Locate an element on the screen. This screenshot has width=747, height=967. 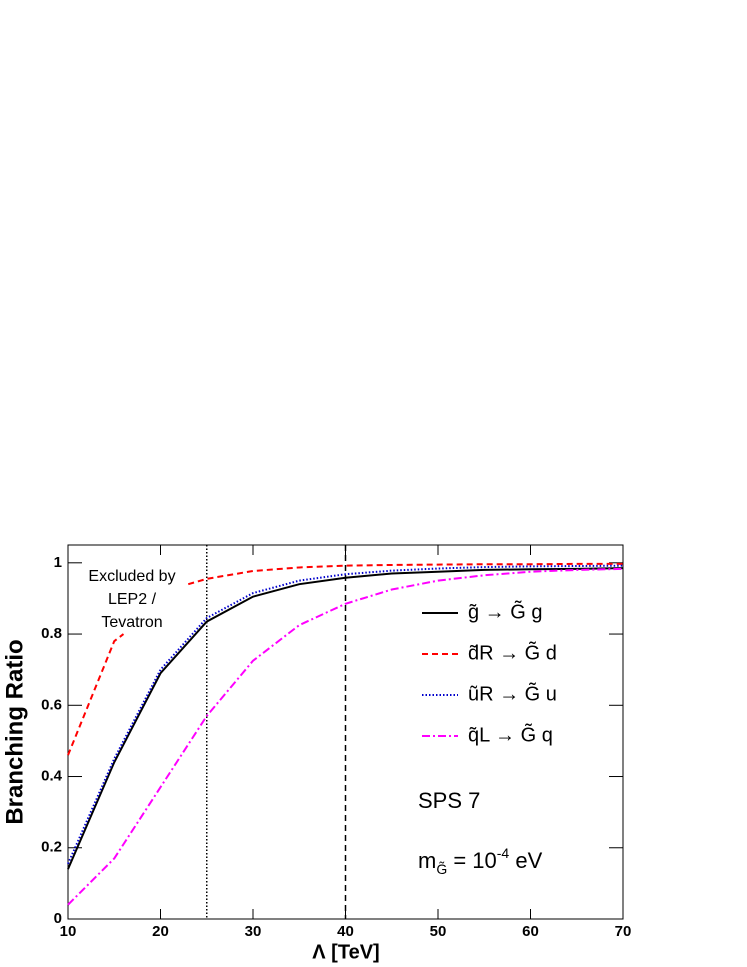
y-axis-title: Branching Ratio is located at coordinates (14, 731).